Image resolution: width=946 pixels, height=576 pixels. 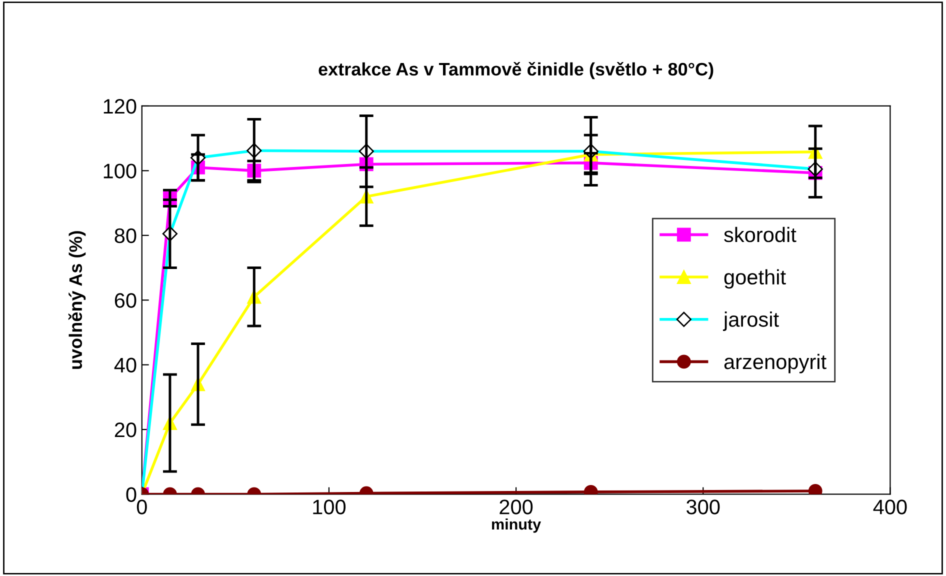 I want to click on x-tick-label: 100, so click(x=329, y=507).